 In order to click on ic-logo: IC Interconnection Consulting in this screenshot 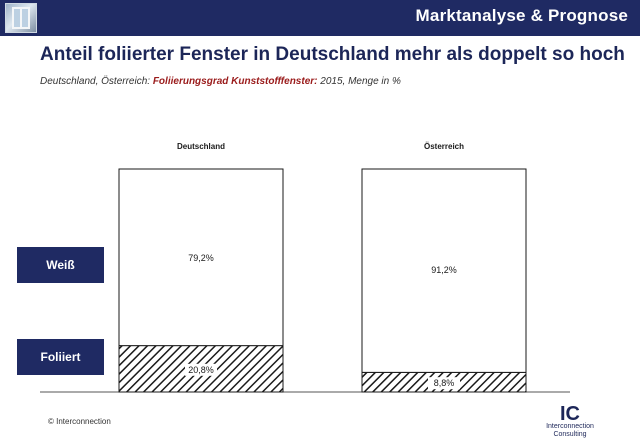, I will do `click(570, 421)`.